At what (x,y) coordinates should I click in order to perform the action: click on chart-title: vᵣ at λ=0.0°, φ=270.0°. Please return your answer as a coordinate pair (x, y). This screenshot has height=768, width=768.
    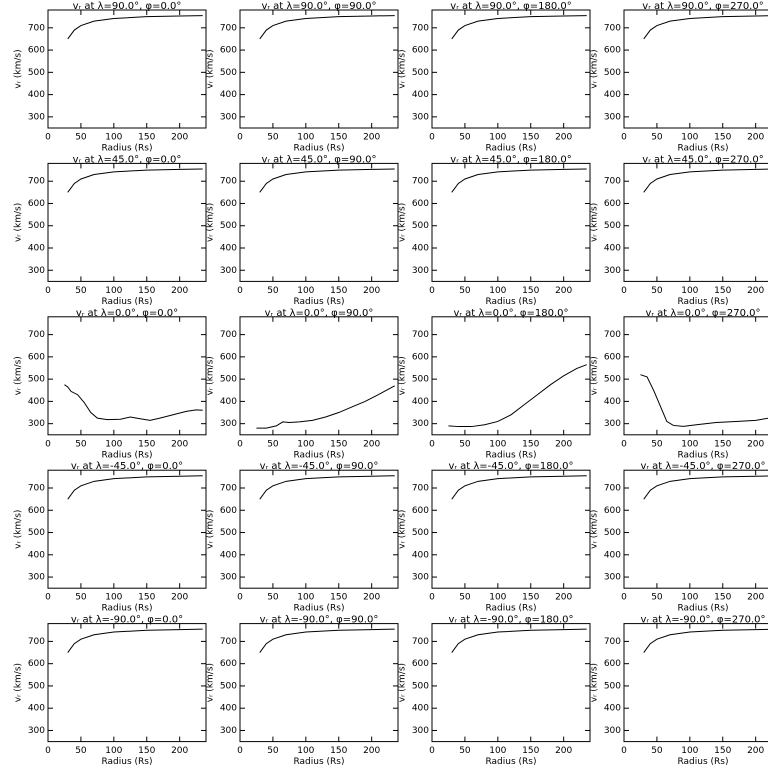
    Looking at the image, I should click on (702, 313).